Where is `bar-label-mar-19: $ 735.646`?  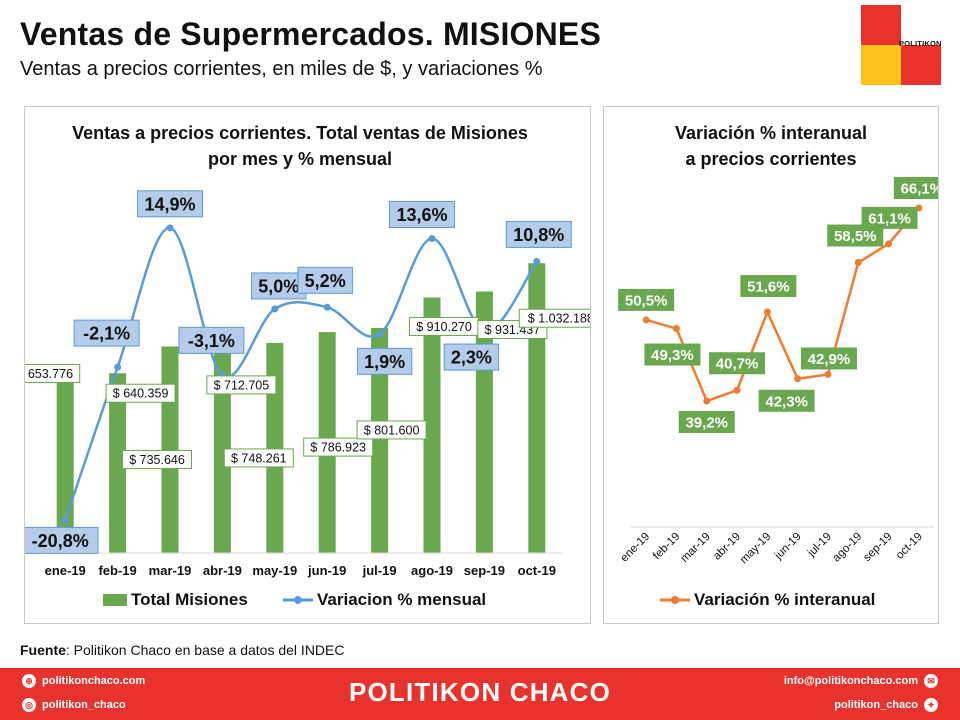
bar-label-mar-19: $ 735.646 is located at coordinates (157, 460).